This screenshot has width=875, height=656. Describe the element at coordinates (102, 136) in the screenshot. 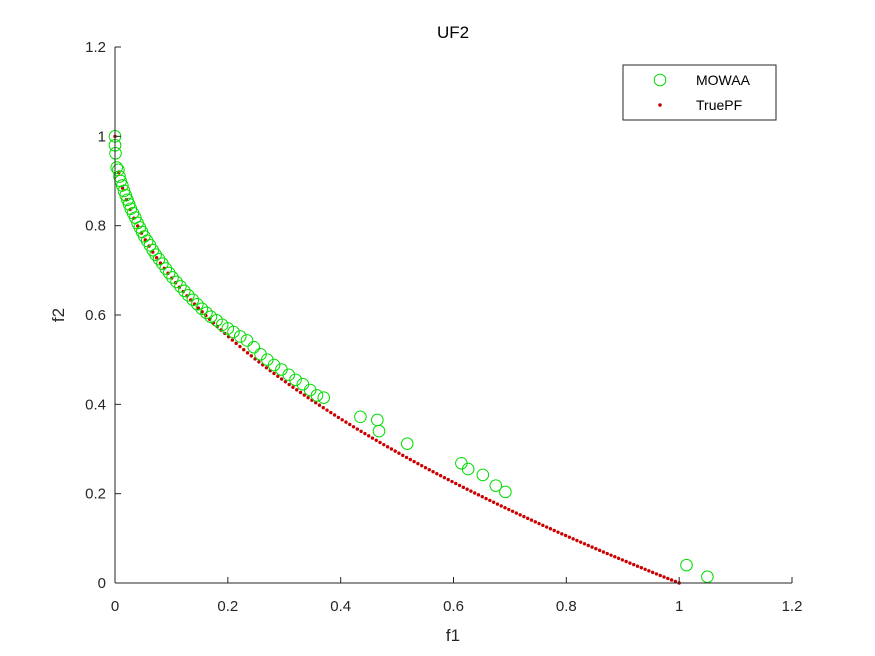

I see `y-tick-label: 1` at that location.